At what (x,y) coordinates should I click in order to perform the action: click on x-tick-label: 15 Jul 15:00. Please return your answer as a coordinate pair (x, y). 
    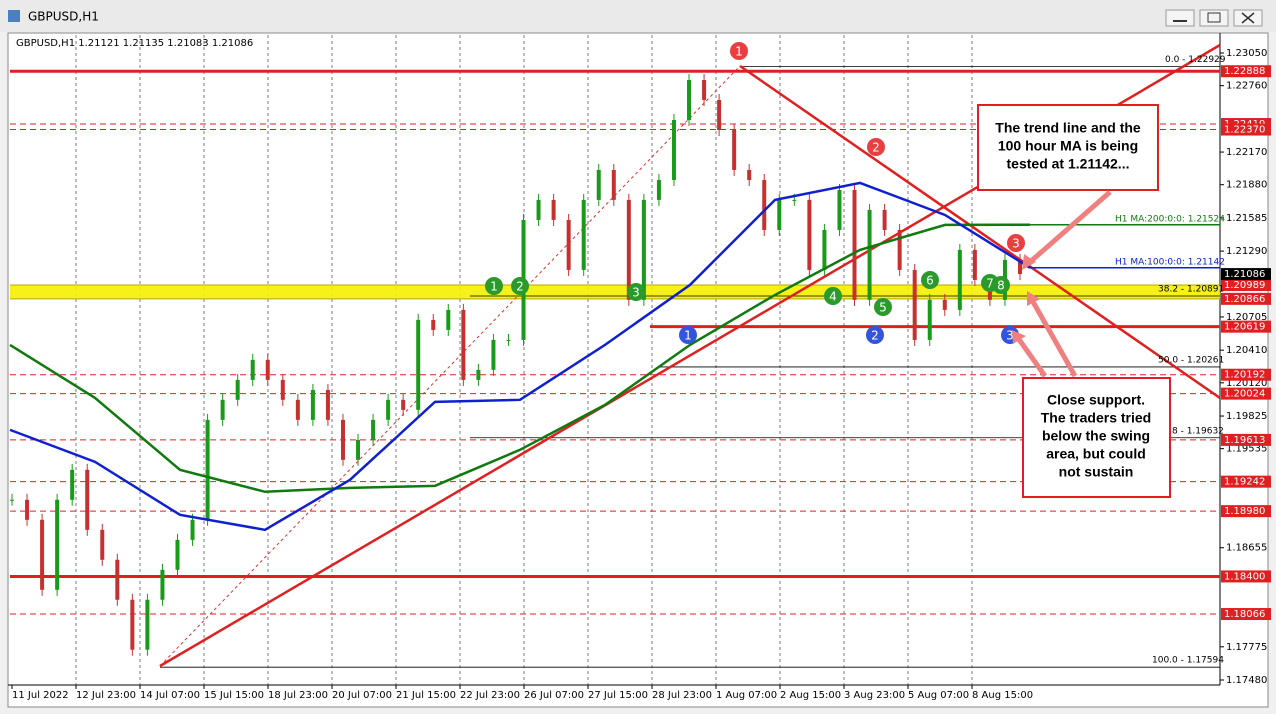
    Looking at the image, I should click on (234, 695).